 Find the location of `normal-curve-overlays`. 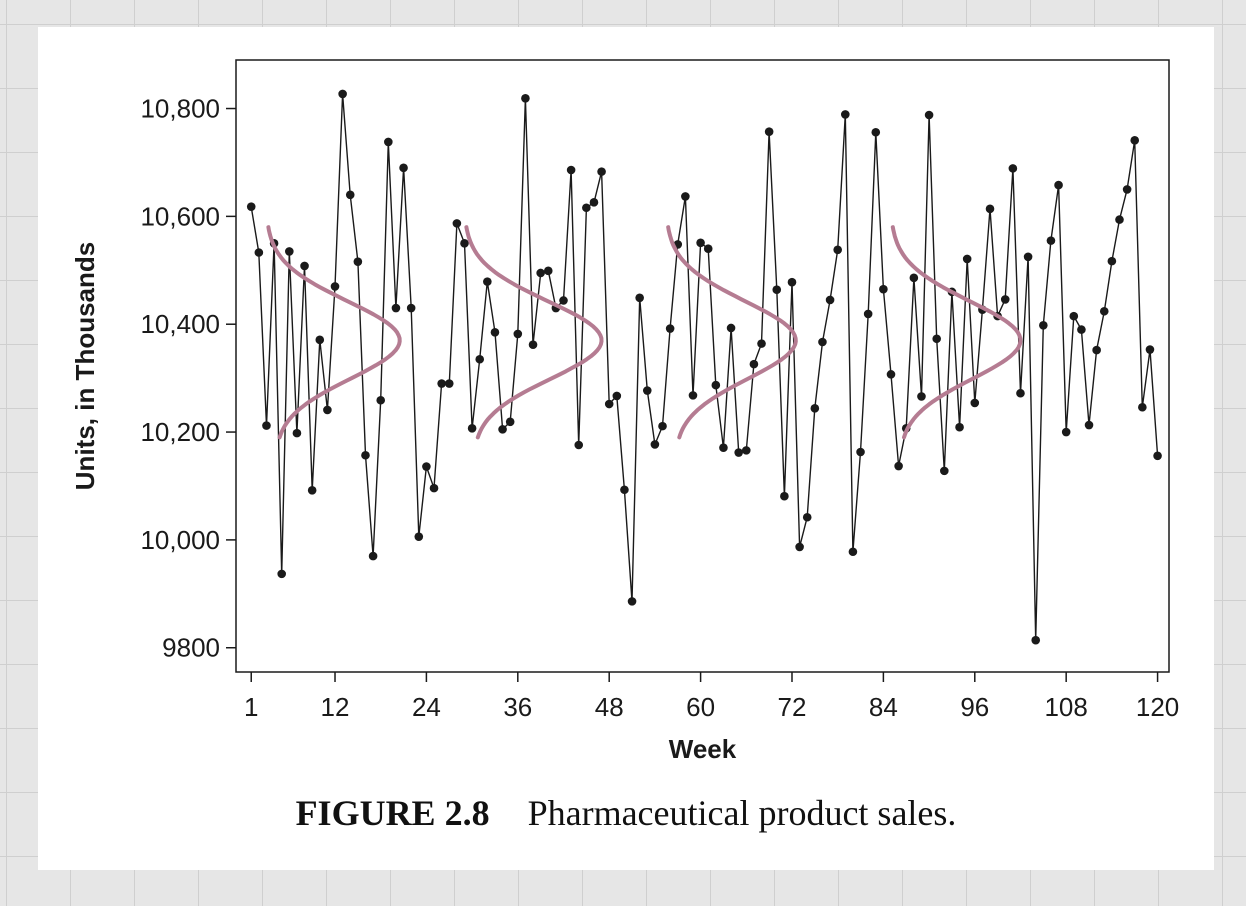

normal-curve-overlays is located at coordinates (644, 332).